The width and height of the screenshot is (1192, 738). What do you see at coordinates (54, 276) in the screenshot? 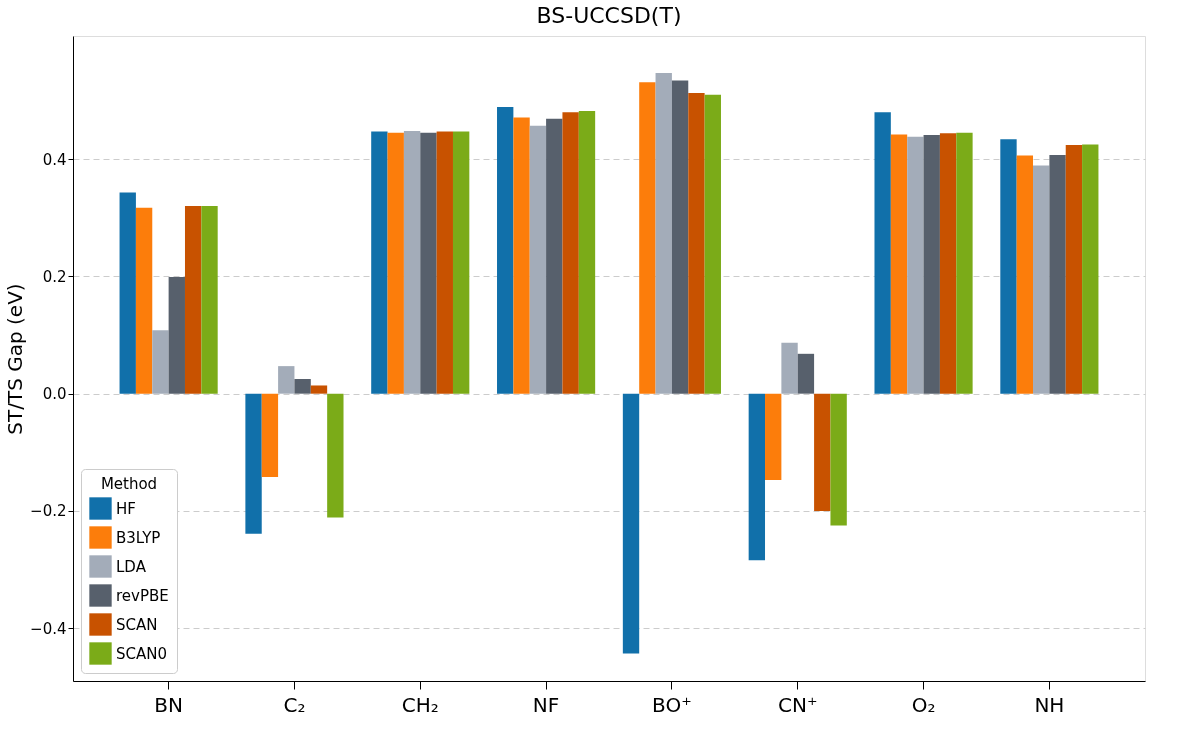
I see `y-tick-label: 0.2` at bounding box center [54, 276].